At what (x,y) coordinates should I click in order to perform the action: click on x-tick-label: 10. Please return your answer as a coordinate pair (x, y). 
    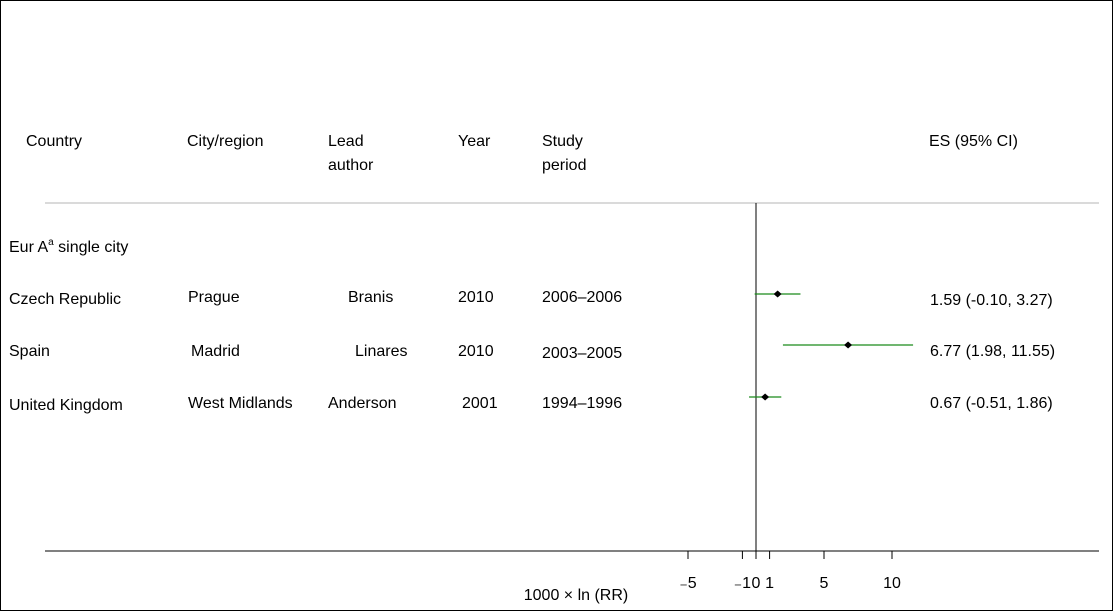
    Looking at the image, I should click on (892, 583).